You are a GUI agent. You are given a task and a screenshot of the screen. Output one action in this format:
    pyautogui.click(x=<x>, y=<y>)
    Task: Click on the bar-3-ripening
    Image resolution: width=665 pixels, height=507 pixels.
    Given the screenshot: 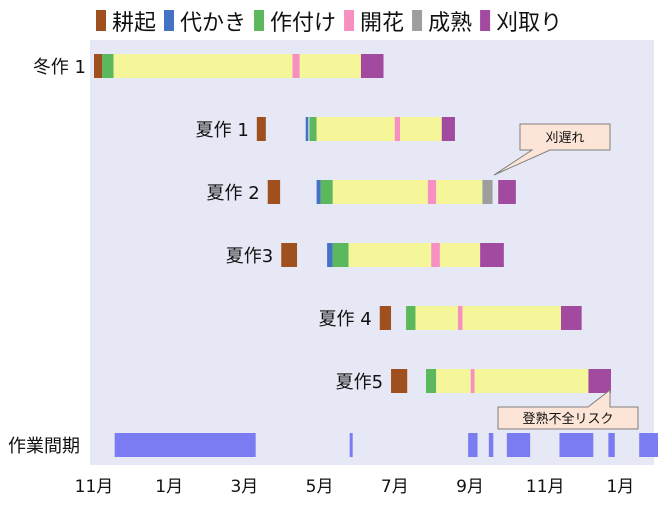 What is the action you would take?
    pyautogui.click(x=487, y=192)
    